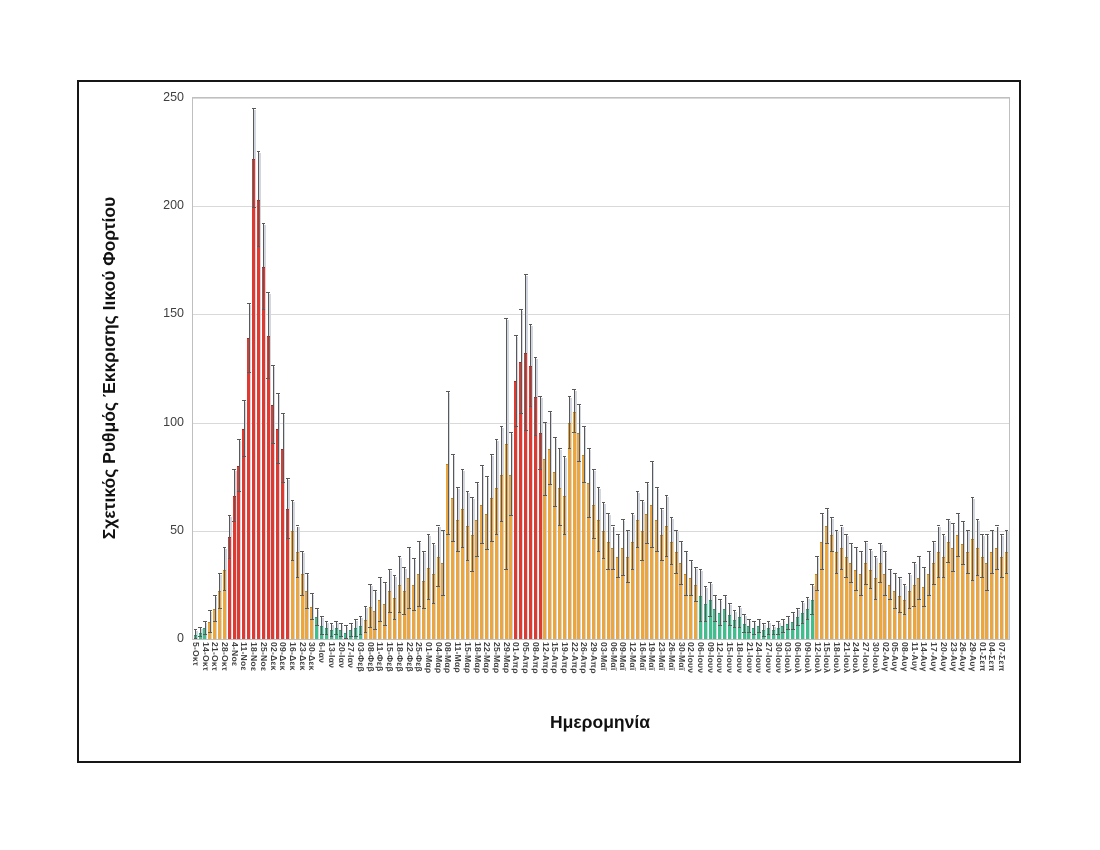 This screenshot has height=850, width=1100. What do you see at coordinates (195, 654) in the screenshot?
I see `x-tick-label: 5-Οκτ` at bounding box center [195, 654].